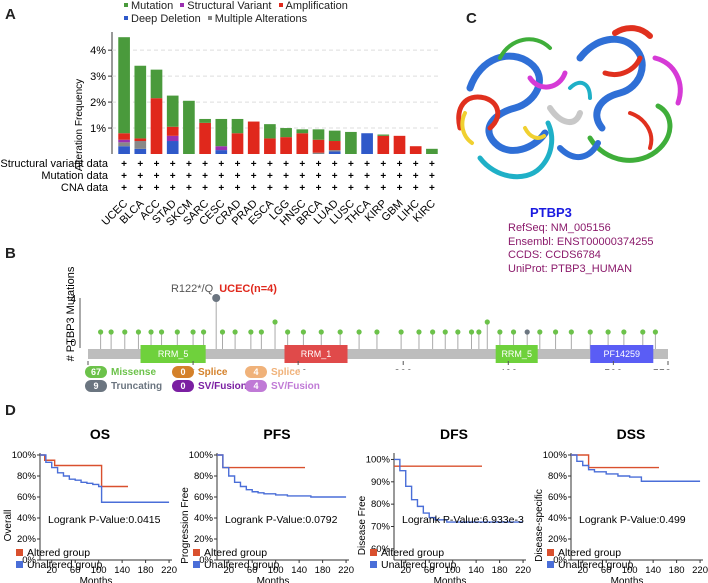  What do you see at coordinates (276, 434) in the screenshot?
I see `km-title: PFS` at bounding box center [276, 434].